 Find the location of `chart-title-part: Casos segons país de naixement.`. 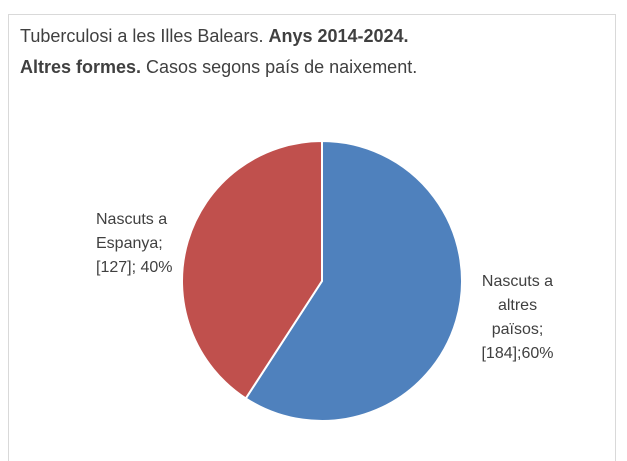

chart-title-part: Casos segons país de naixement. is located at coordinates (279, 67).